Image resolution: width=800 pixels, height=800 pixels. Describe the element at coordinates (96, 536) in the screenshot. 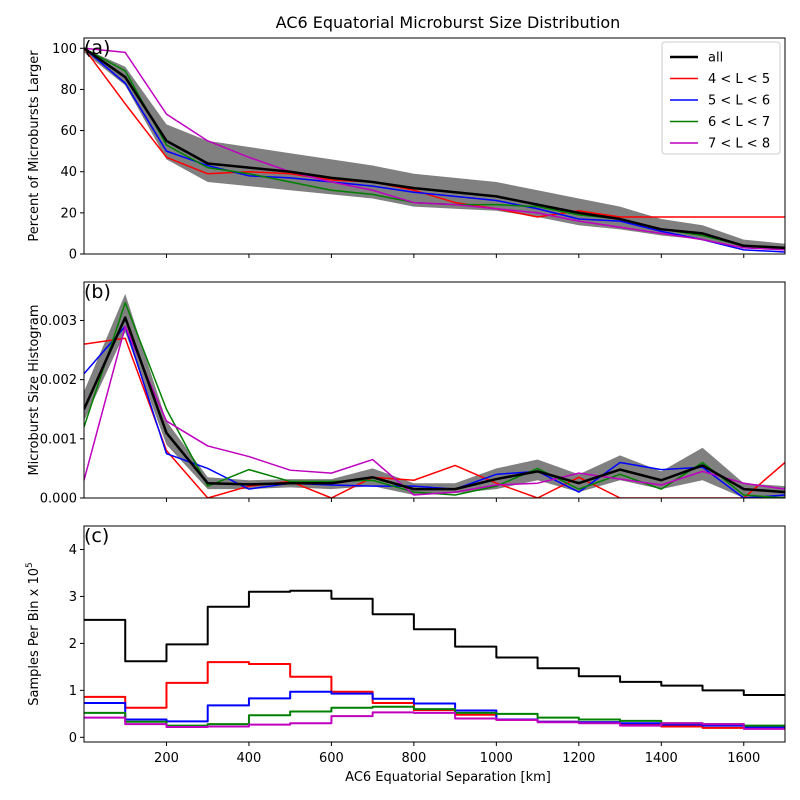

I see `panel-label: (c)` at that location.